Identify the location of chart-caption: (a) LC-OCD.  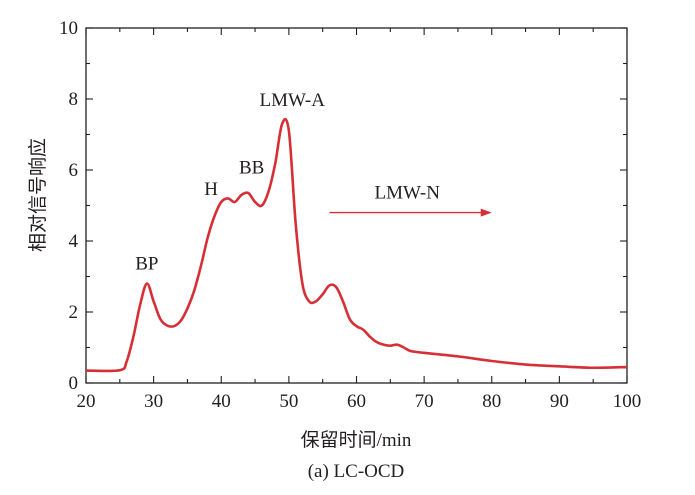
(356, 471).